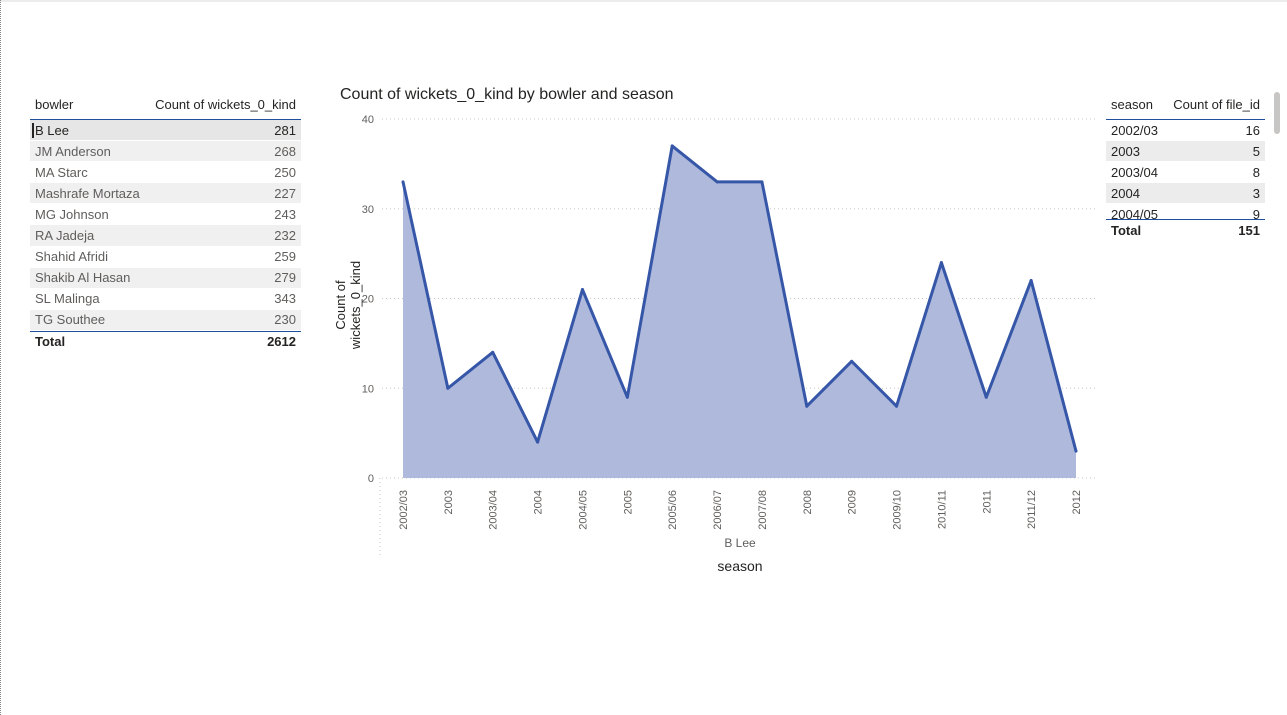  What do you see at coordinates (1256, 193) in the screenshot?
I see `cell-value: 3` at bounding box center [1256, 193].